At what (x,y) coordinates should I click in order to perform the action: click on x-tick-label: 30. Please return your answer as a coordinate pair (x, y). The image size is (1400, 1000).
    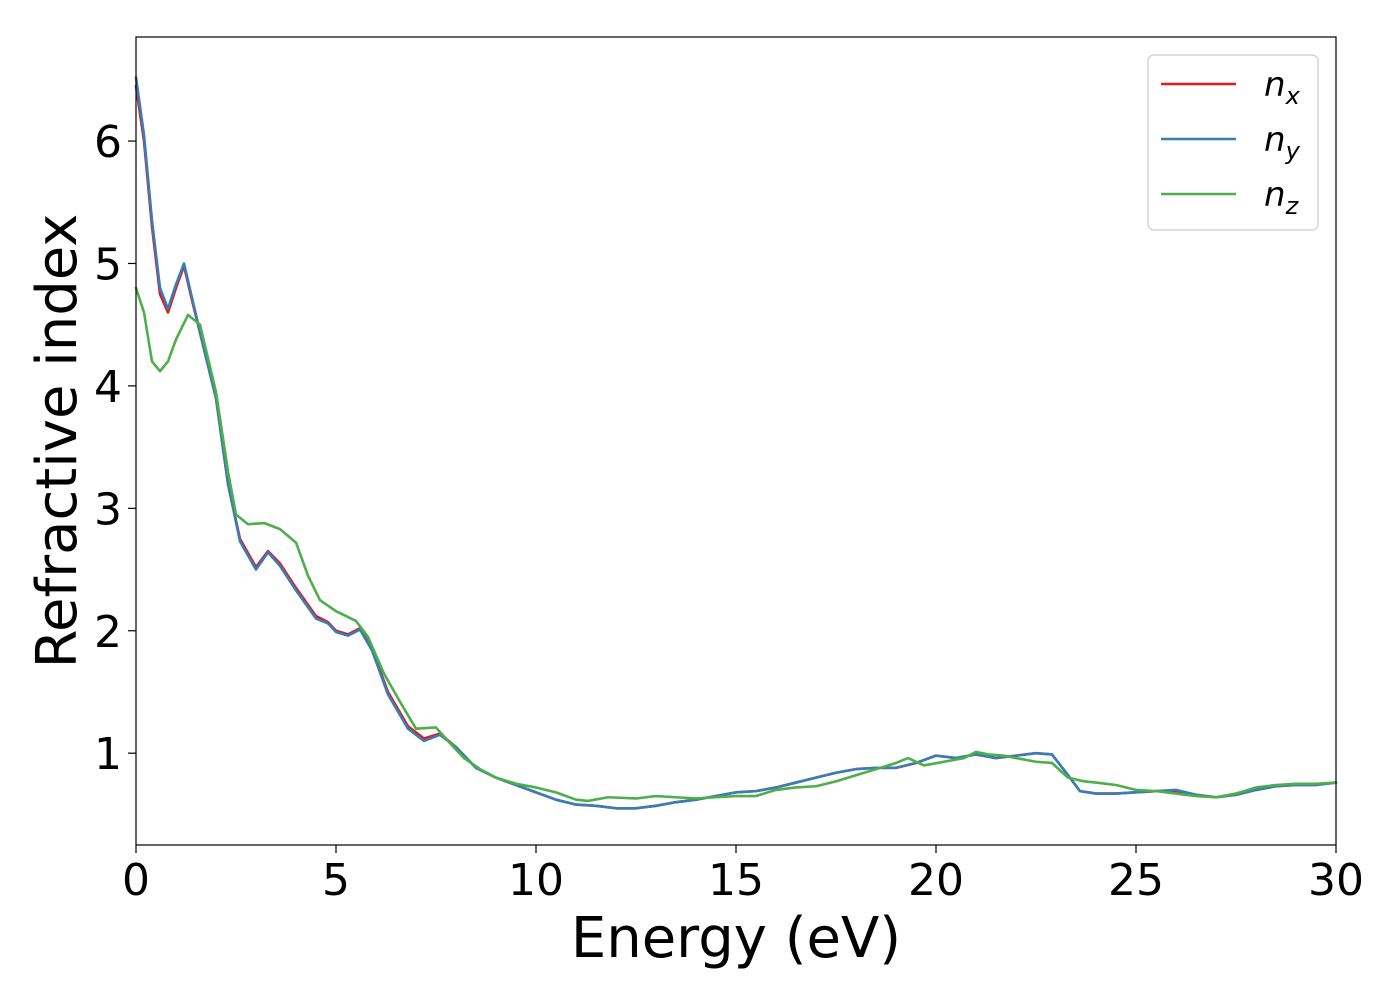
    Looking at the image, I should click on (1336, 880).